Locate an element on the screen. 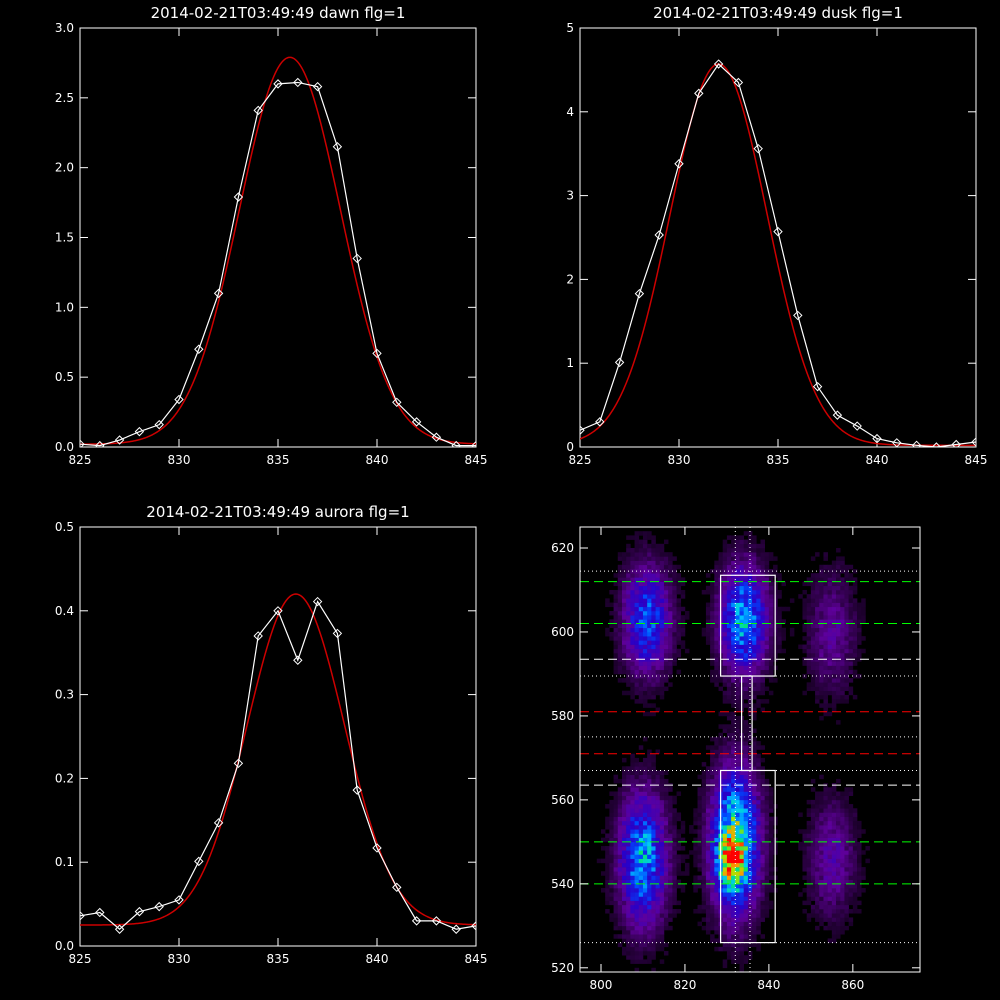 This screenshot has height=1000, width=1000. data-point is located at coordinates (397, 402).